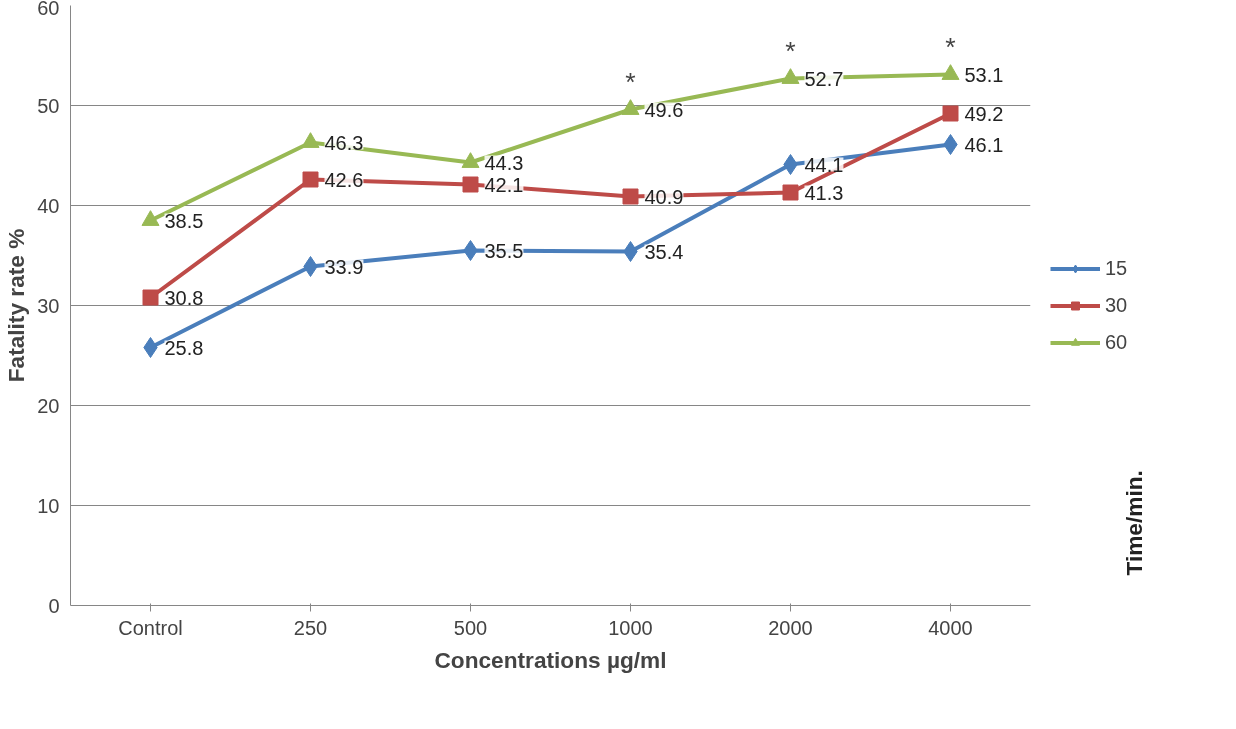 Image resolution: width=1236 pixels, height=729 pixels. Describe the element at coordinates (504, 184) in the screenshot. I see `data-label: 42.1` at that location.